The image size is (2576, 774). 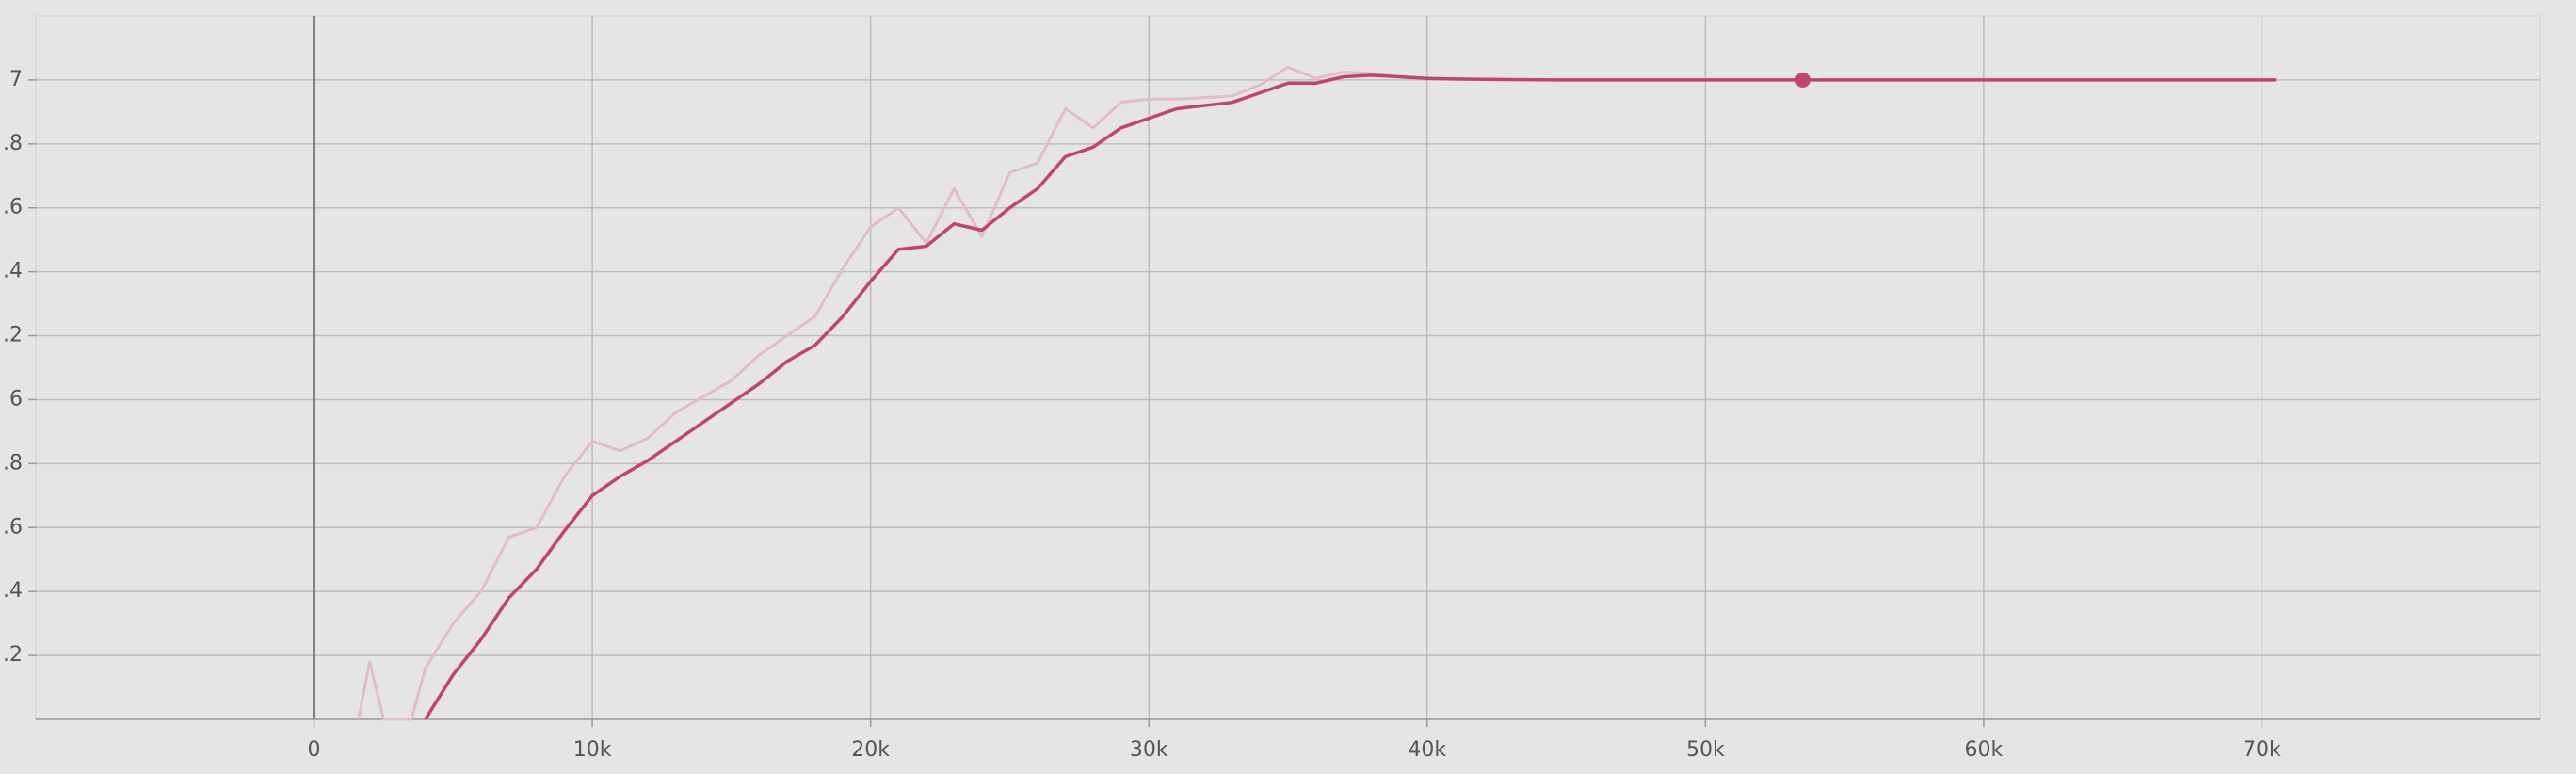 I want to click on x-tick-label: 40k, so click(x=1427, y=750).